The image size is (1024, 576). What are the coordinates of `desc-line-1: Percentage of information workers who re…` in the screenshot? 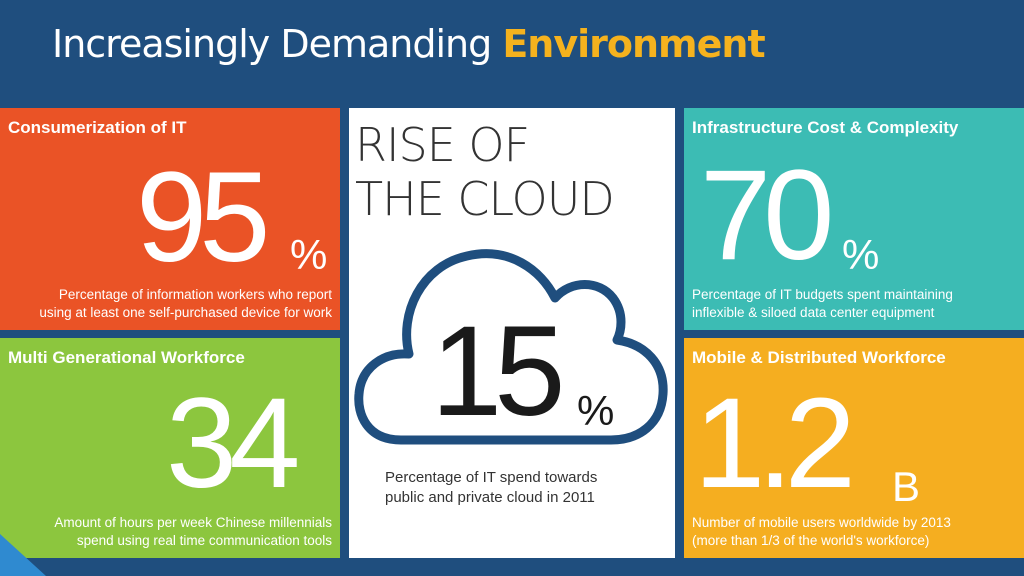 It's located at (195, 294).